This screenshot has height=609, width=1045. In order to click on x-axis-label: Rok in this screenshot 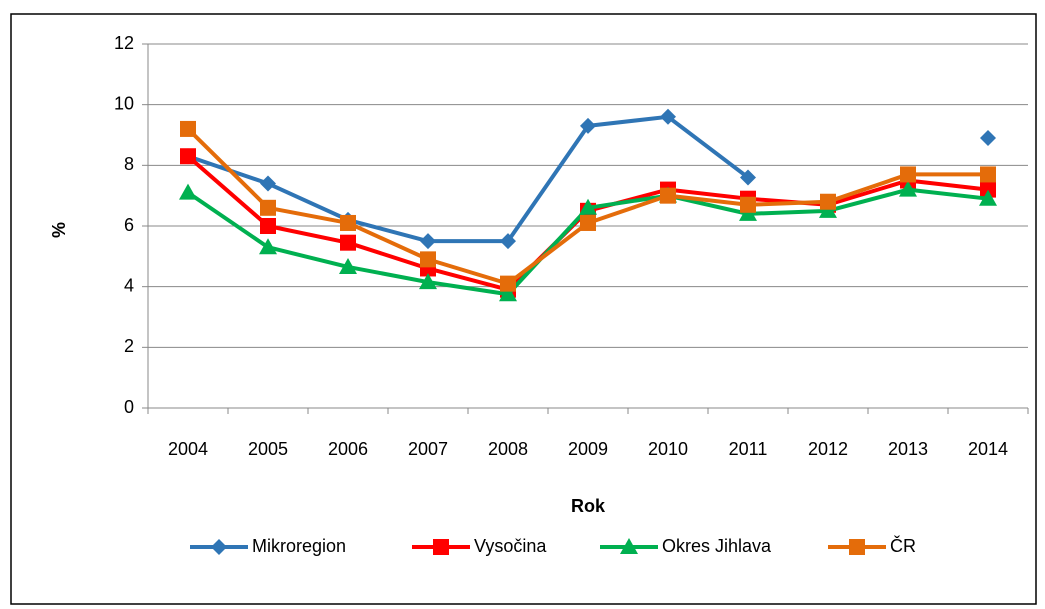, I will do `click(588, 506)`.